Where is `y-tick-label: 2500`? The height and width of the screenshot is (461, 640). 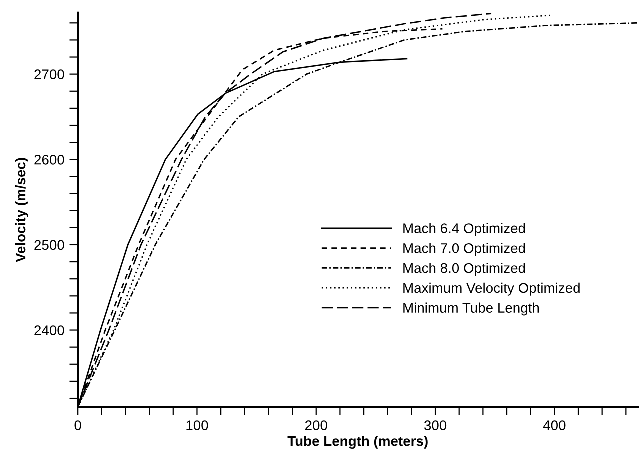 y-tick-label: 2500 is located at coordinates (49, 245).